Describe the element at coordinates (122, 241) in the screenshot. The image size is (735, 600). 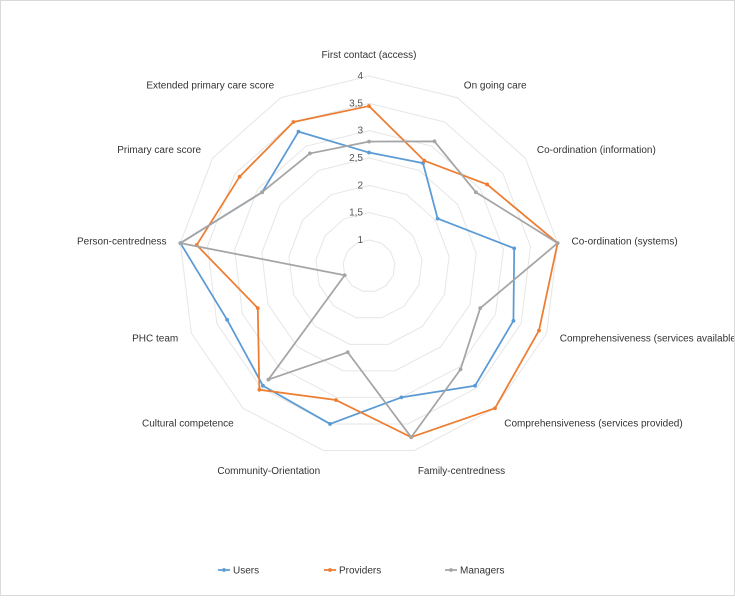
I see `axis-label: Person-centredness` at that location.